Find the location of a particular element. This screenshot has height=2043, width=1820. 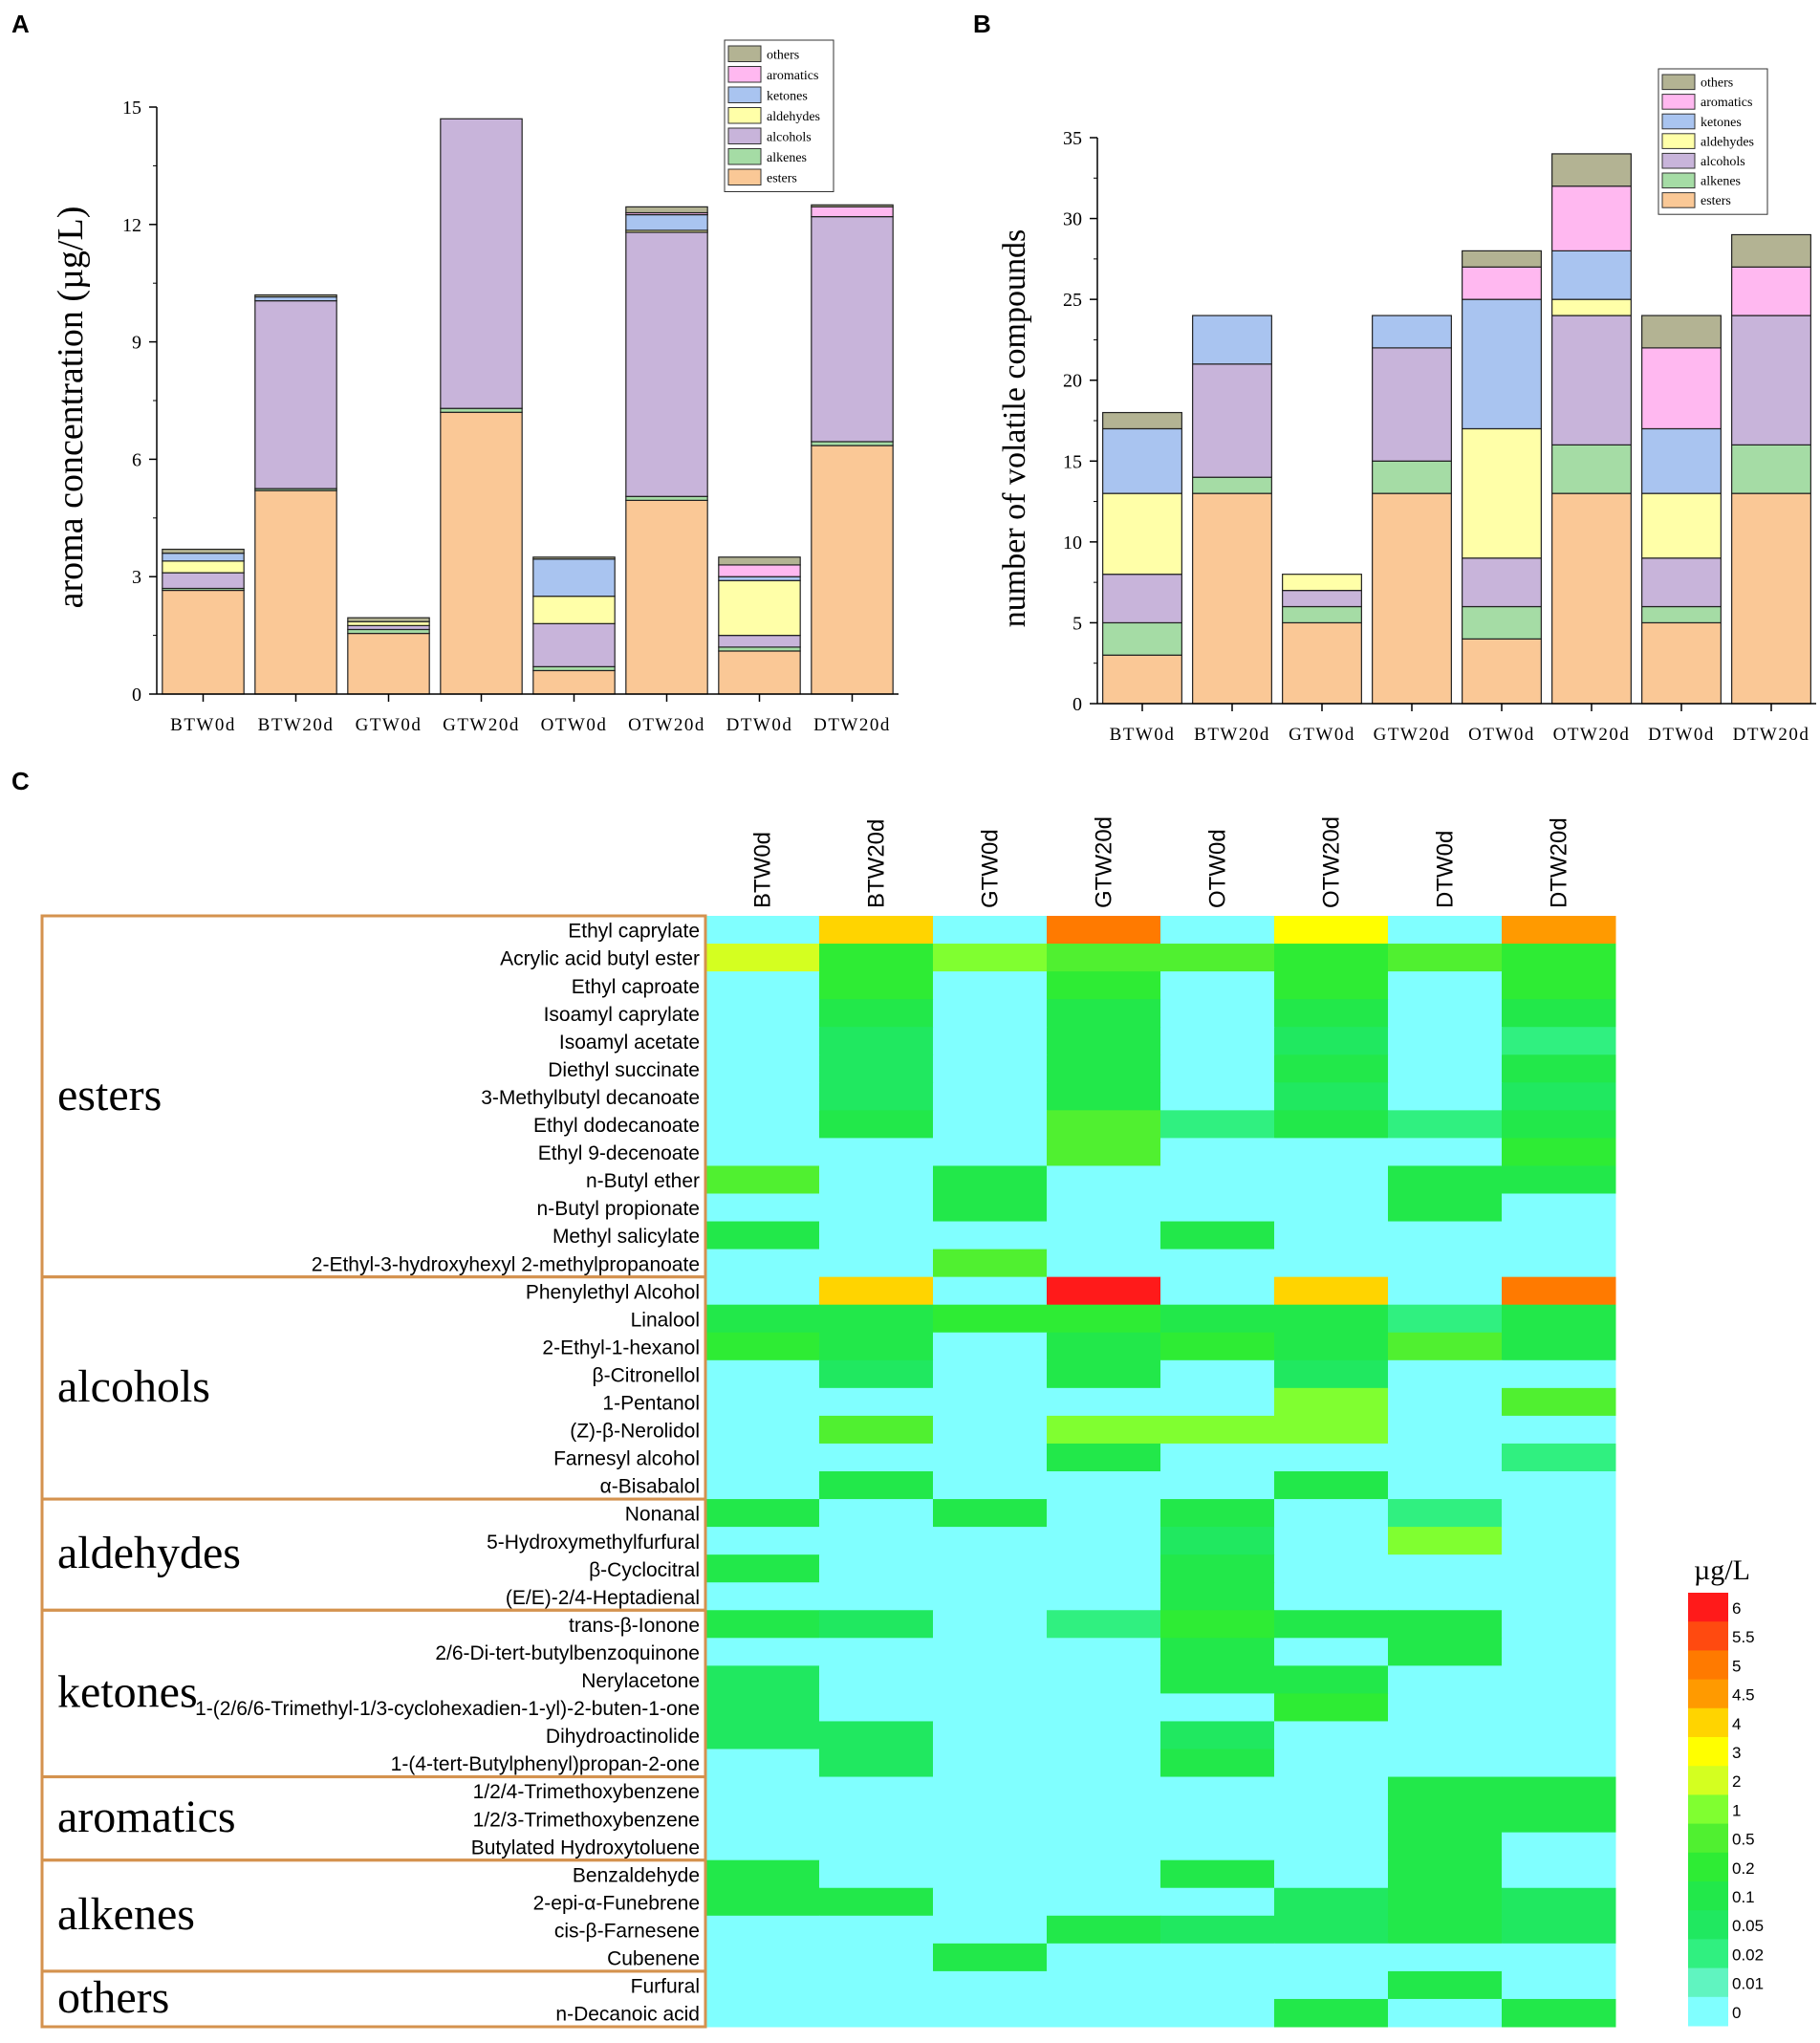

chart-b-legend-label-alcohols: alcohols is located at coordinates (1723, 162).